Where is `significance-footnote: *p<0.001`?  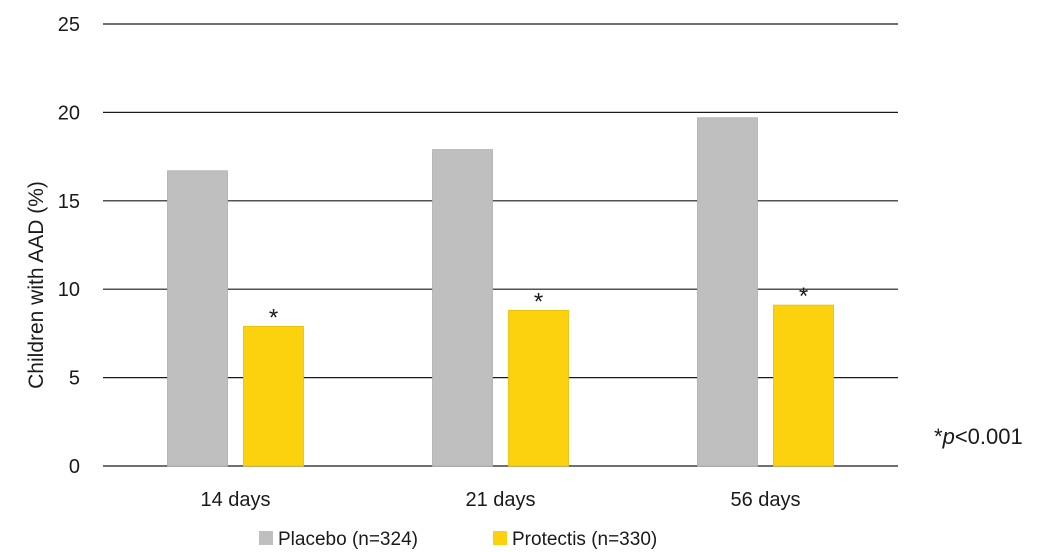 significance-footnote: *p<0.001 is located at coordinates (978, 437).